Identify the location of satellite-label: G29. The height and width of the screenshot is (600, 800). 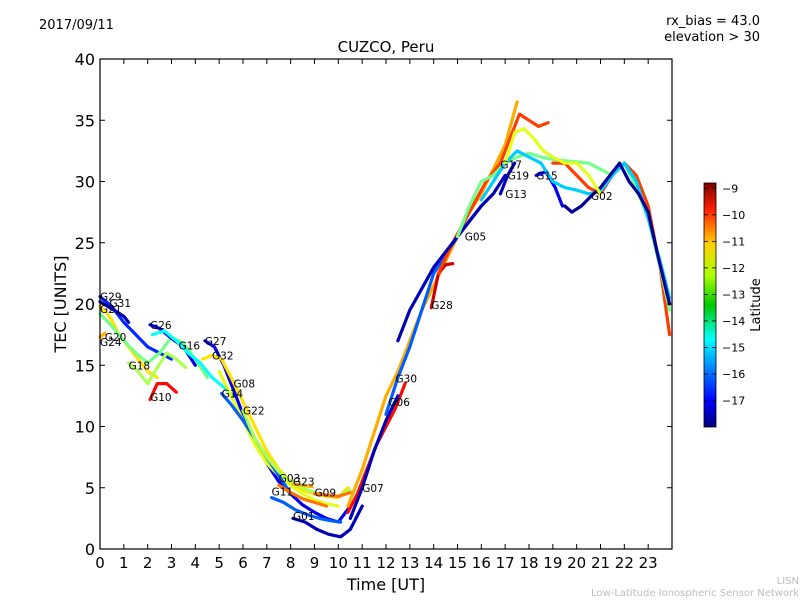
(111, 298).